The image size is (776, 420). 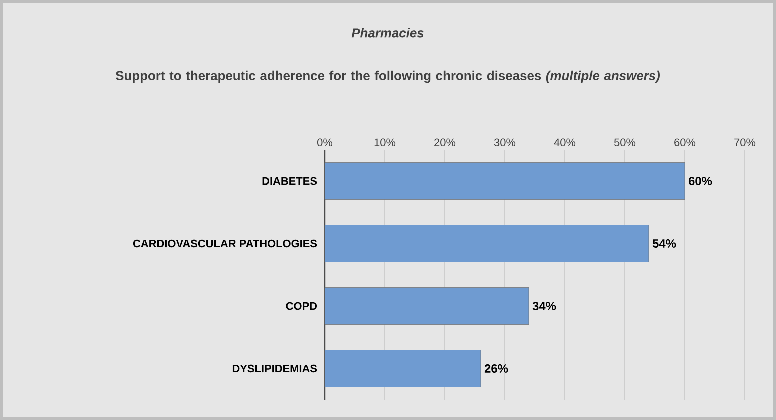 What do you see at coordinates (664, 244) in the screenshot?
I see `data-label: 54%` at bounding box center [664, 244].